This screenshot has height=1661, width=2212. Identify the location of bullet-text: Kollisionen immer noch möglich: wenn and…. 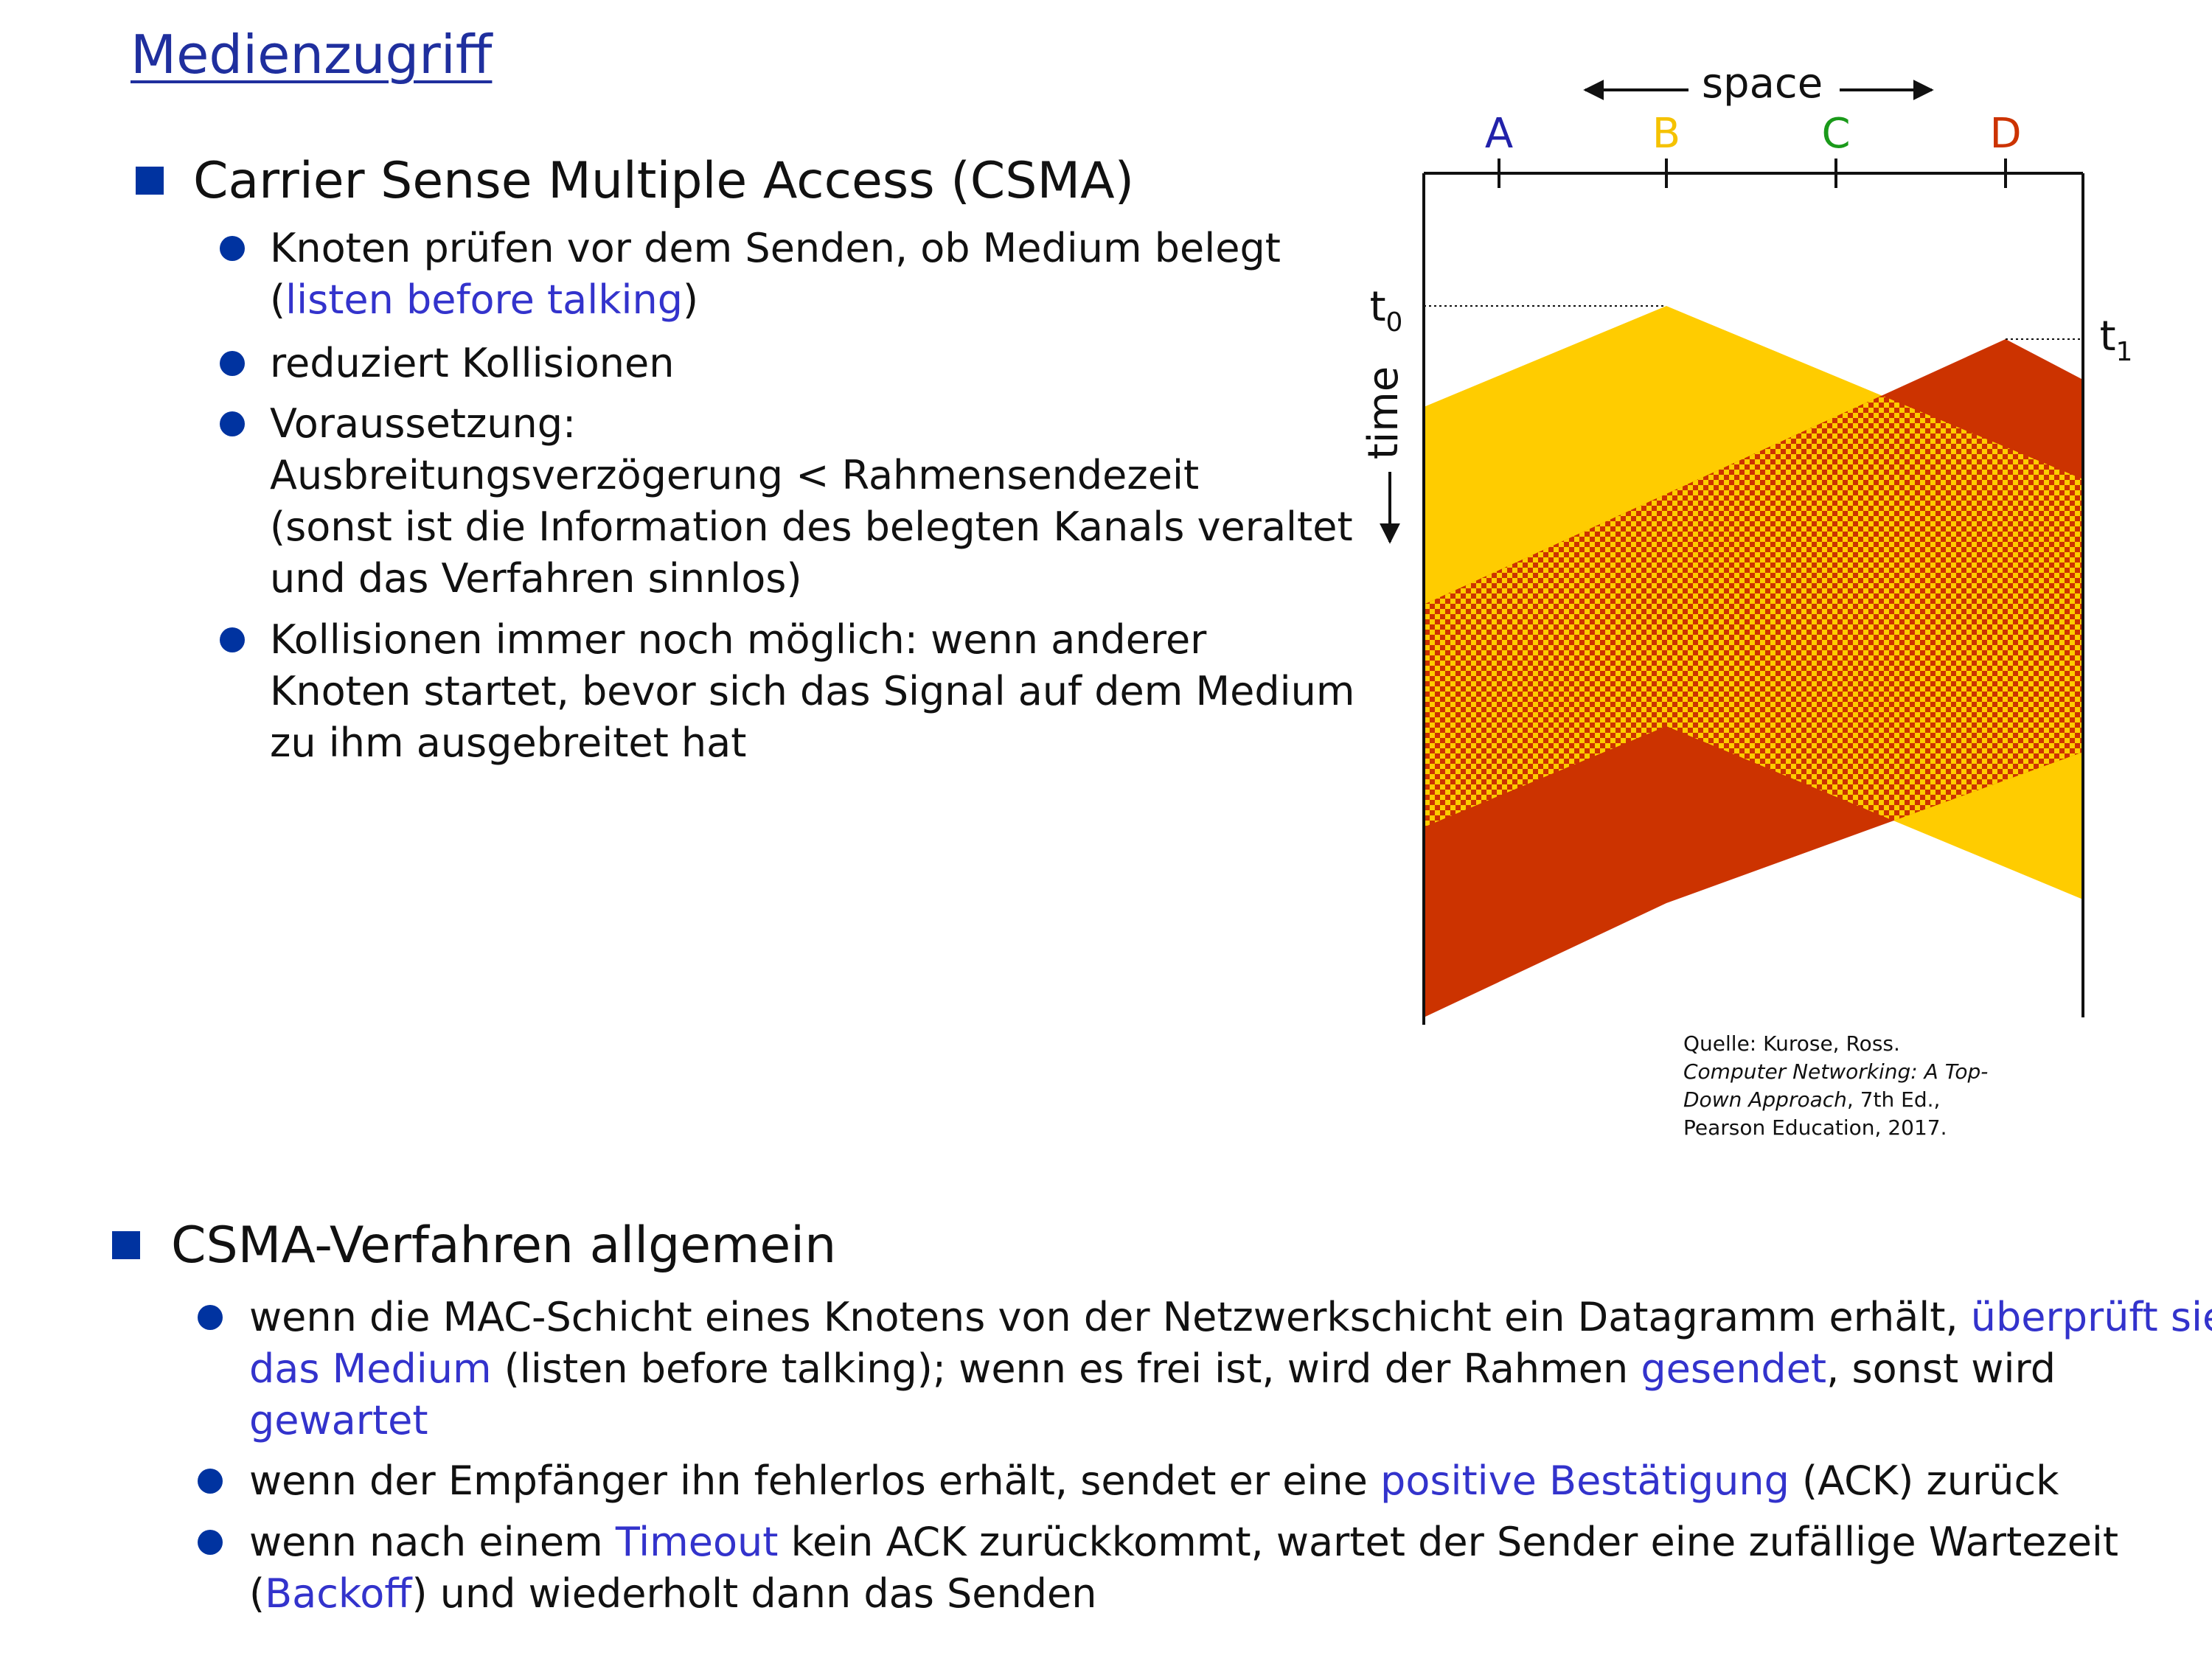
(812, 691).